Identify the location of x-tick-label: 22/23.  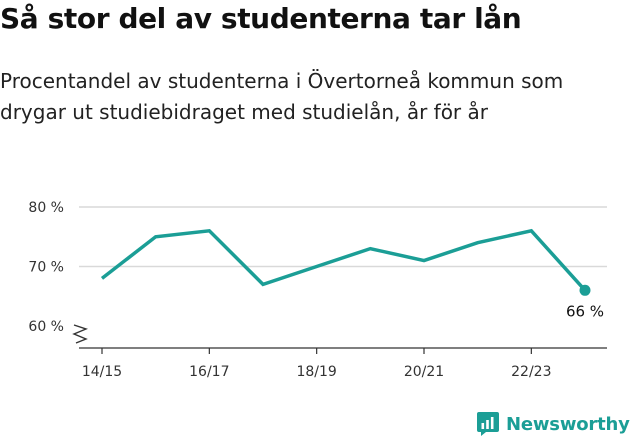
(531, 372).